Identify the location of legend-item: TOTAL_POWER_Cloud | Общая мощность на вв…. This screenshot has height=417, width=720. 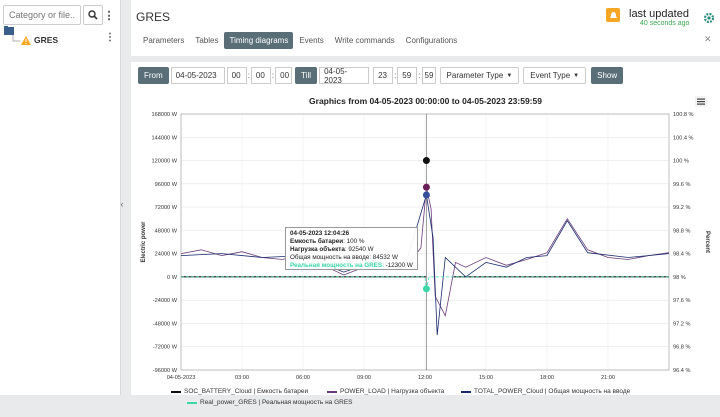
(545, 391).